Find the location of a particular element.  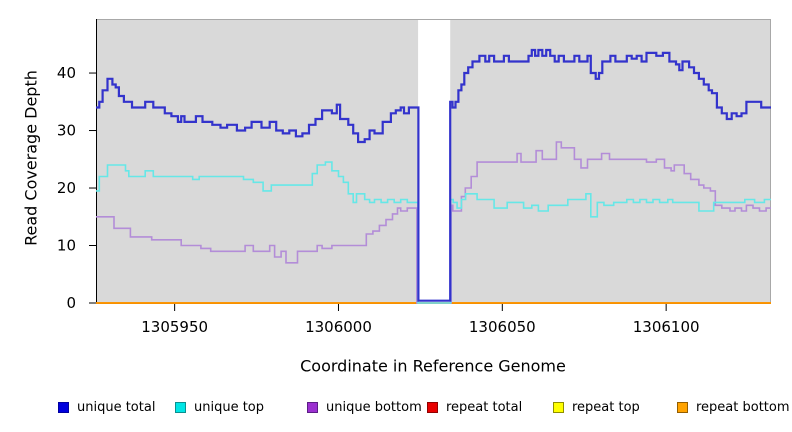

y-tick-label: 20 is located at coordinates (66, 188).